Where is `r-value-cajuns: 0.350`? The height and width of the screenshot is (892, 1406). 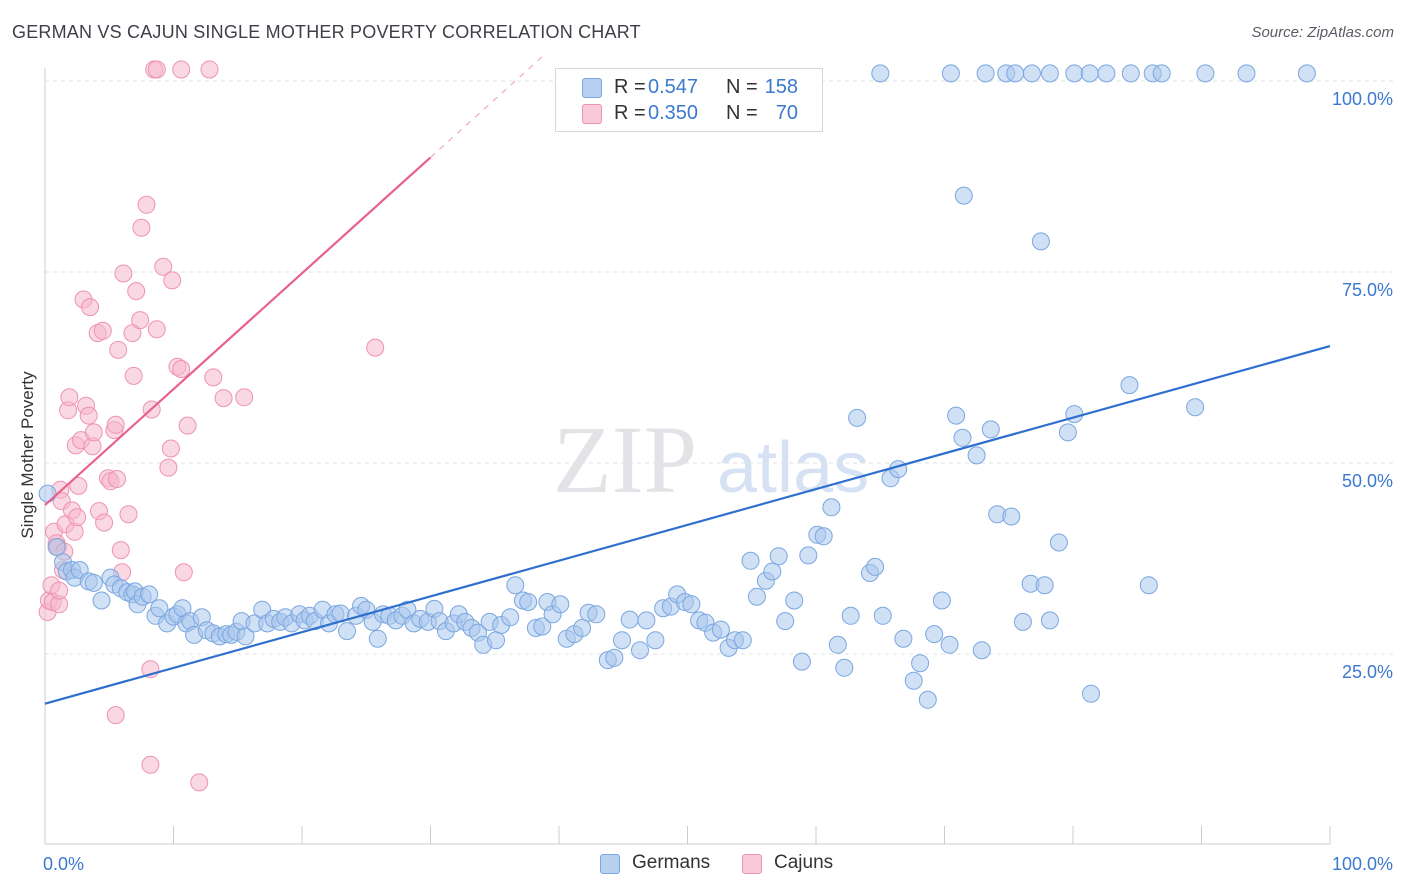 r-value-cajuns: 0.350 is located at coordinates (673, 113).